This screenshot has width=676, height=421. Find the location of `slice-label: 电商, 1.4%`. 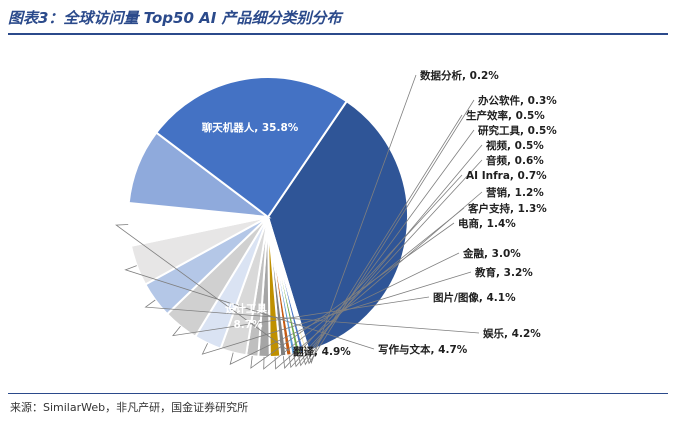

slice-label: 电商, 1.4% is located at coordinates (487, 223).